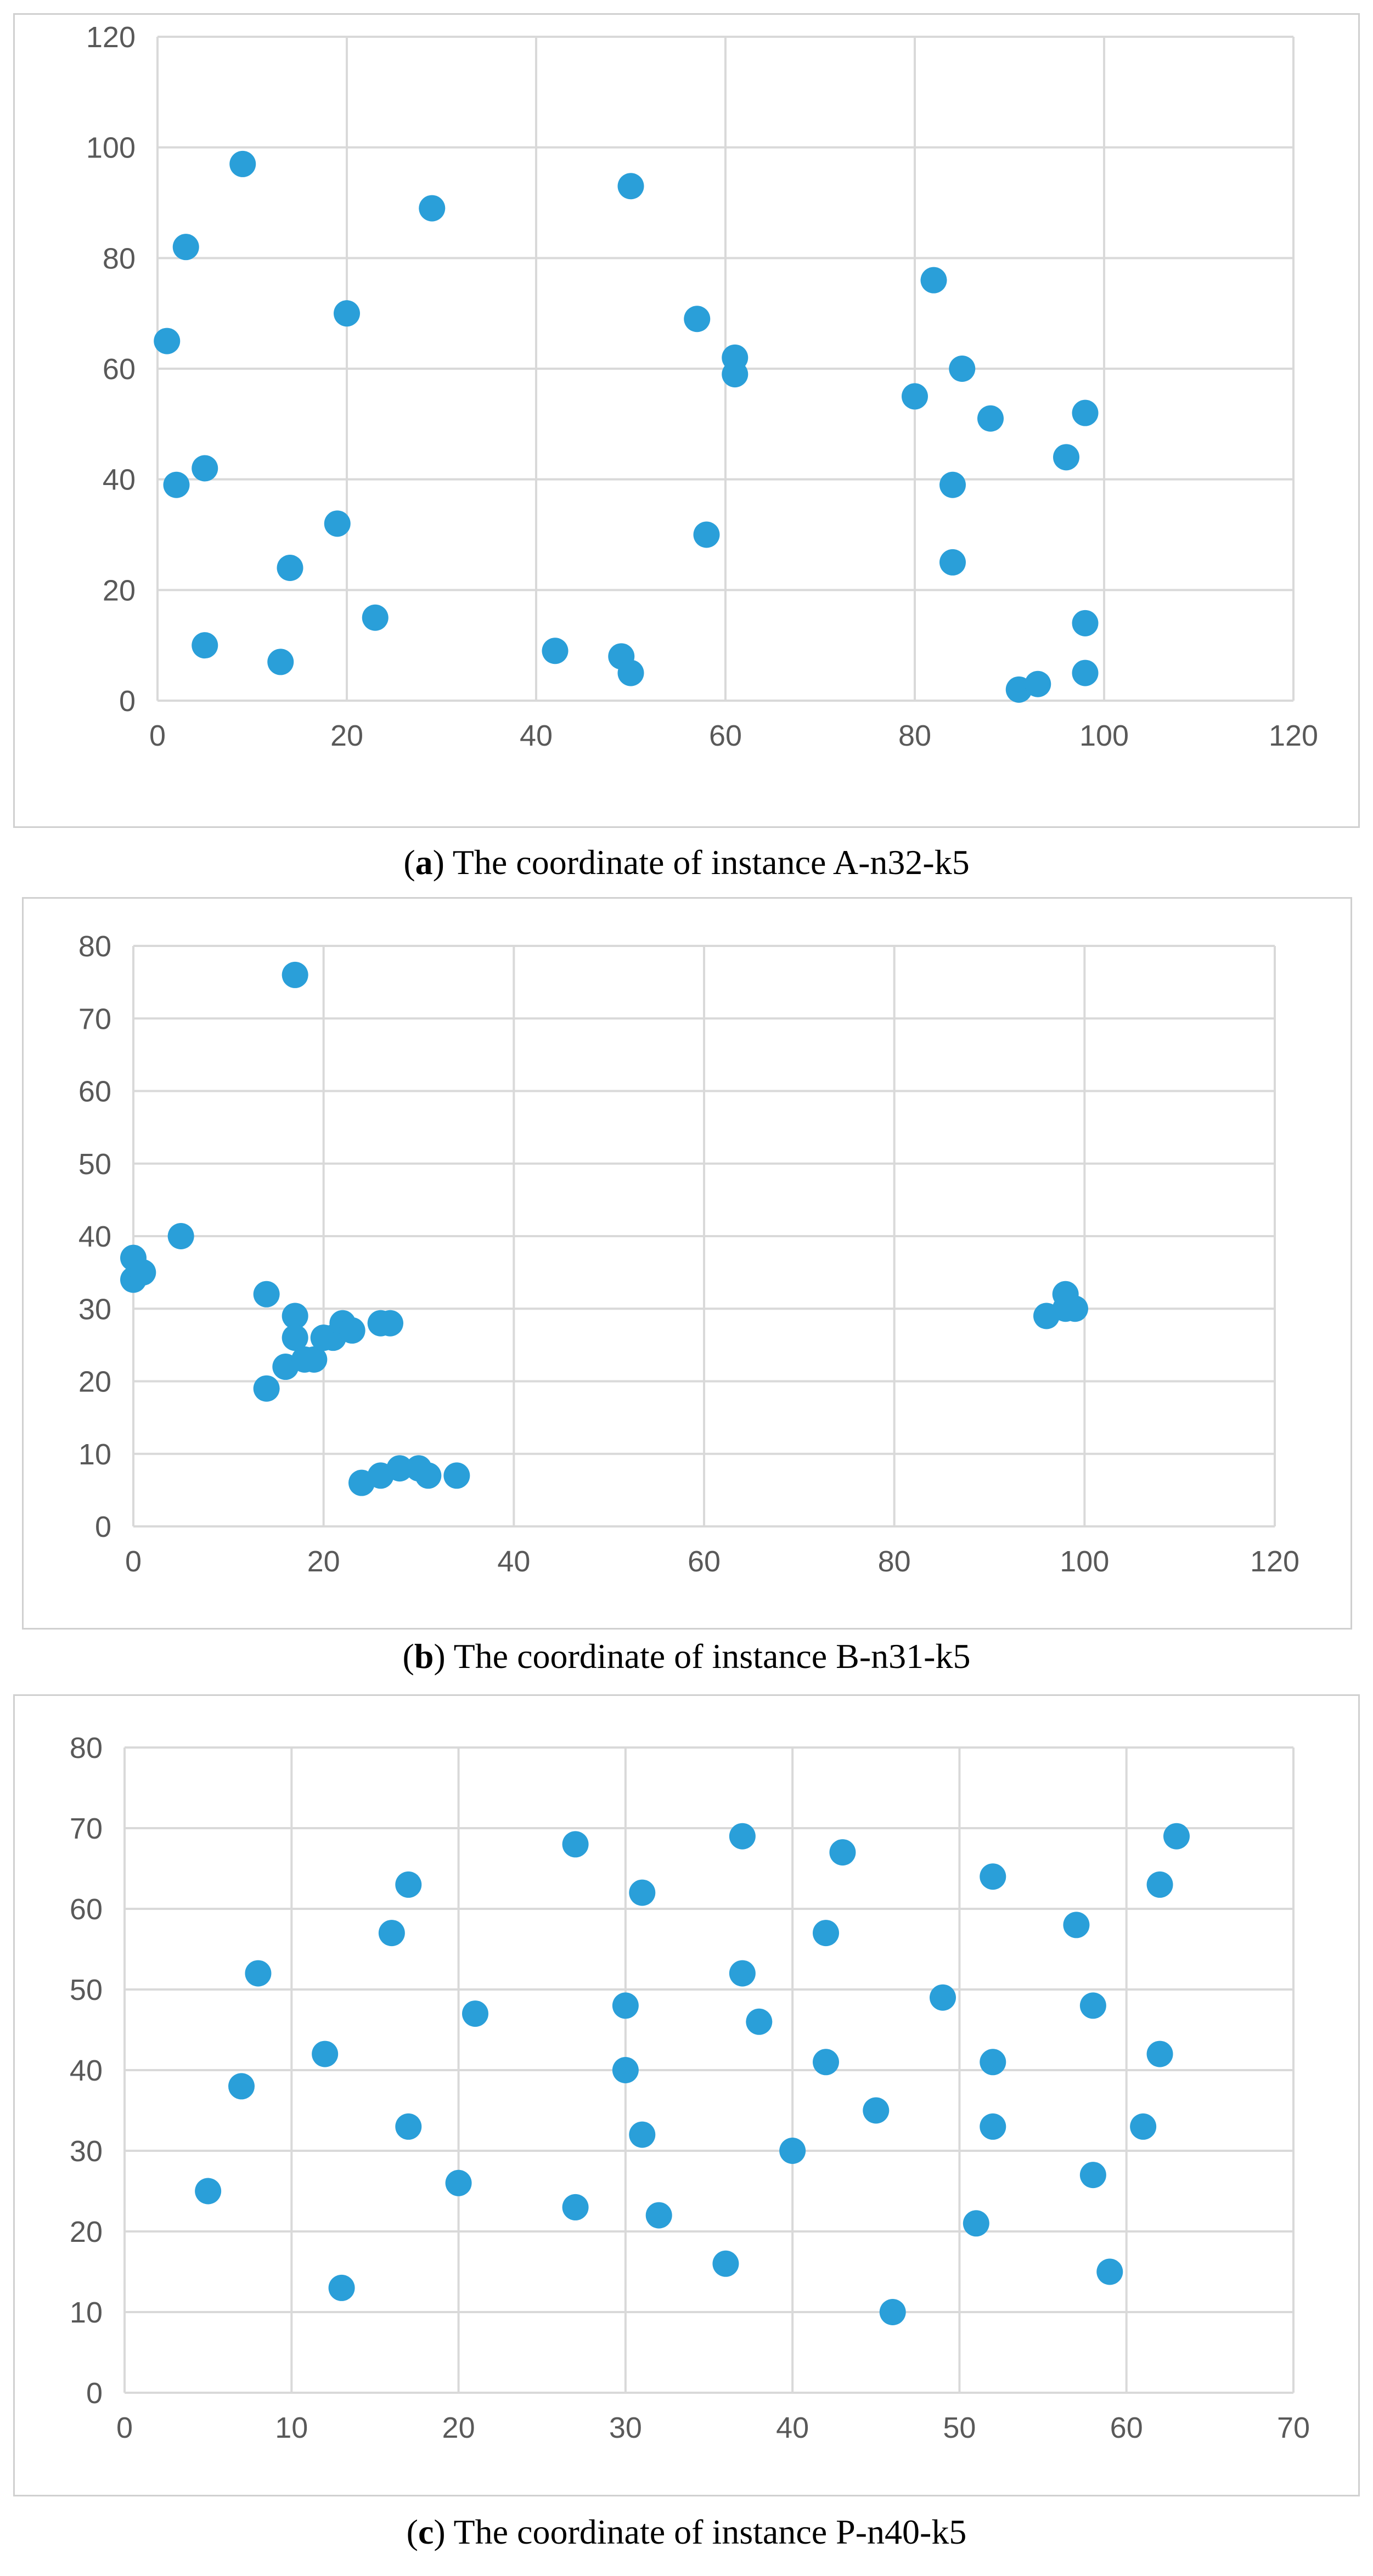  What do you see at coordinates (111, 38) in the screenshot?
I see `y-tick-label: 120` at bounding box center [111, 38].